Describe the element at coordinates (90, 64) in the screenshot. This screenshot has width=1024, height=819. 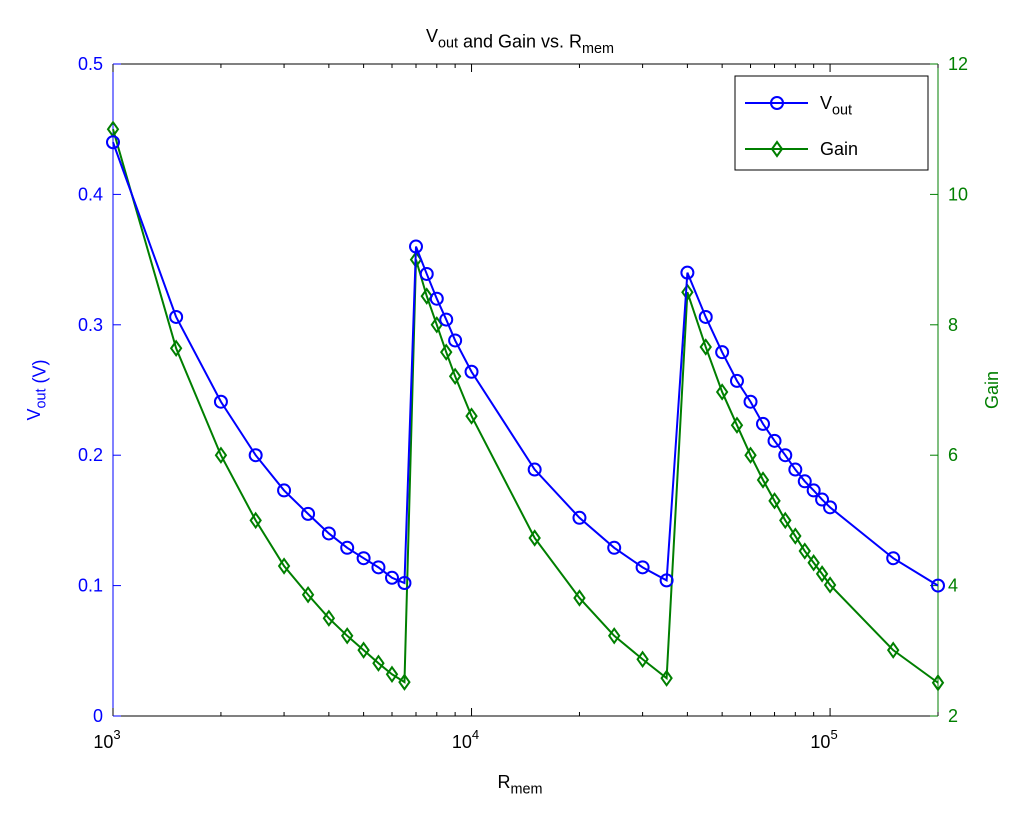
I see `y-left-tick-label: 0.5` at that location.